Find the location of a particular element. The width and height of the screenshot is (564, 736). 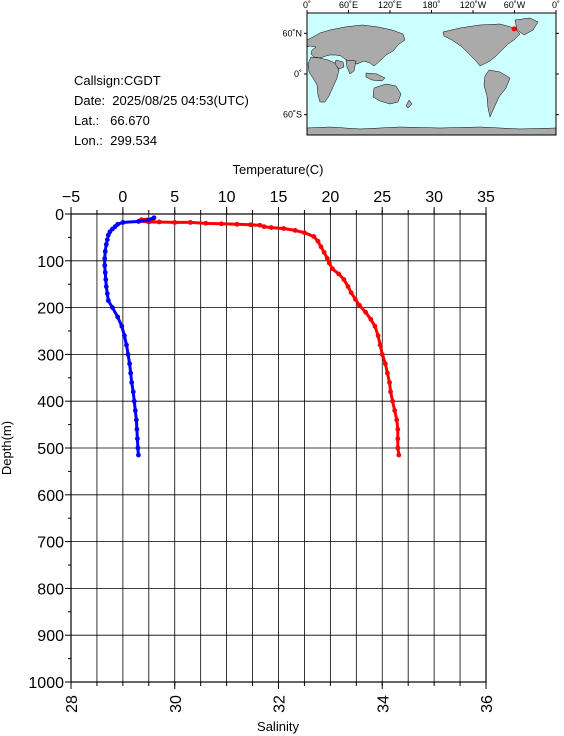

world-map: 0˚ 60˚E 120˚E 180˚ 120˚W 60˚W 0˚ 60˚N 0˚ 60˚S is located at coordinates (421, 68).